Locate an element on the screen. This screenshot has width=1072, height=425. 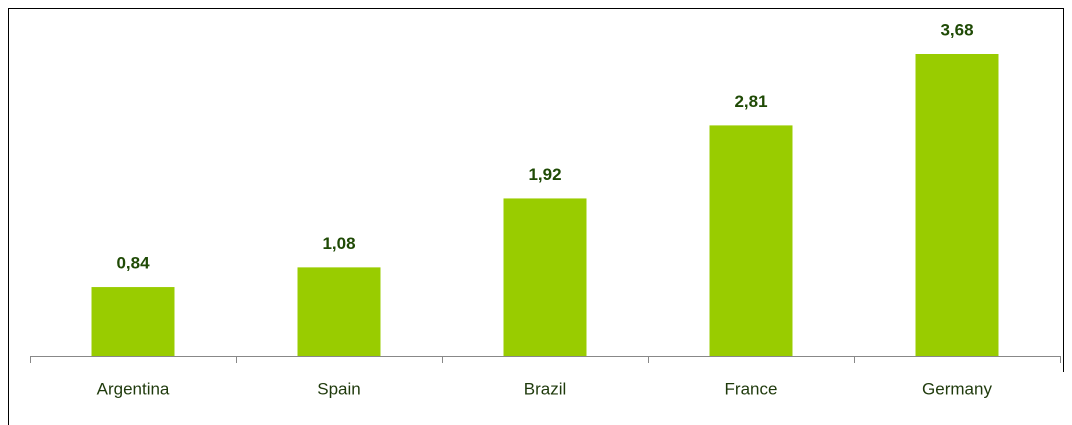
x-tick-label: Brazil is located at coordinates (545, 388).